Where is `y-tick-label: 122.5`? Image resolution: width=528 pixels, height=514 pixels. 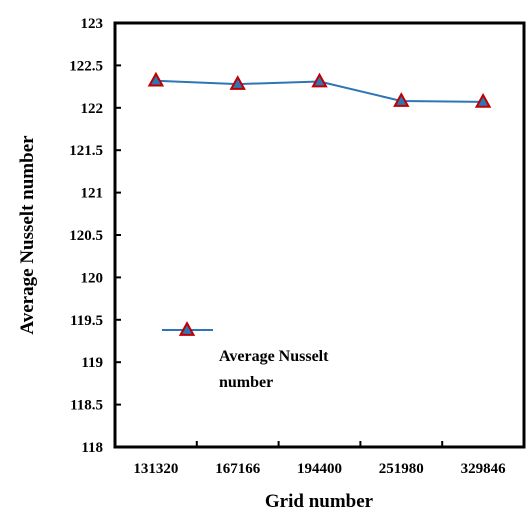
y-tick-label: 122.5 is located at coordinates (86, 66).